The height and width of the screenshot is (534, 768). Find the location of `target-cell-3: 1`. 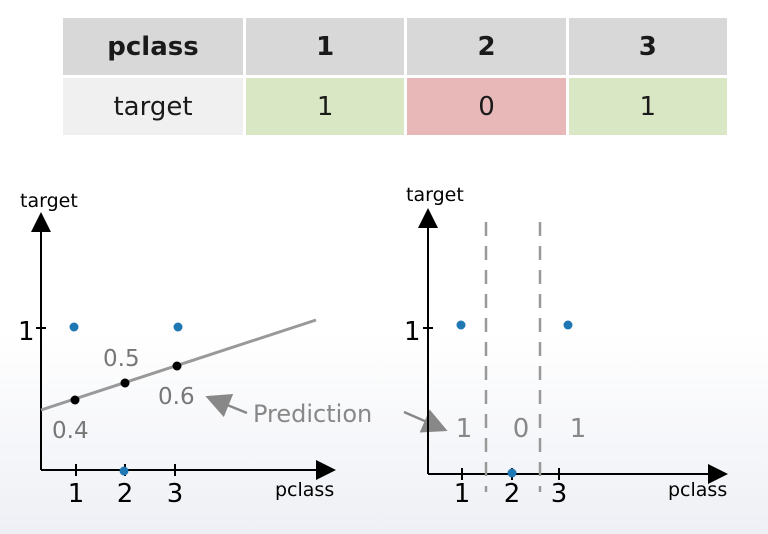

target-cell-3: 1 is located at coordinates (647, 106).